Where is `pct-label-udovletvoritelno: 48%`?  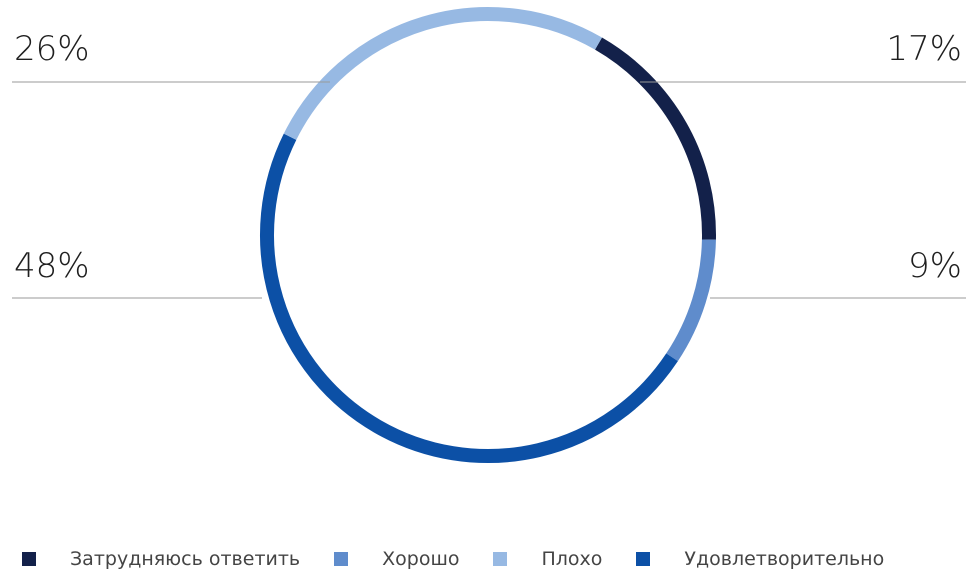 pct-label-udovletvoritelno: 48% is located at coordinates (52, 266).